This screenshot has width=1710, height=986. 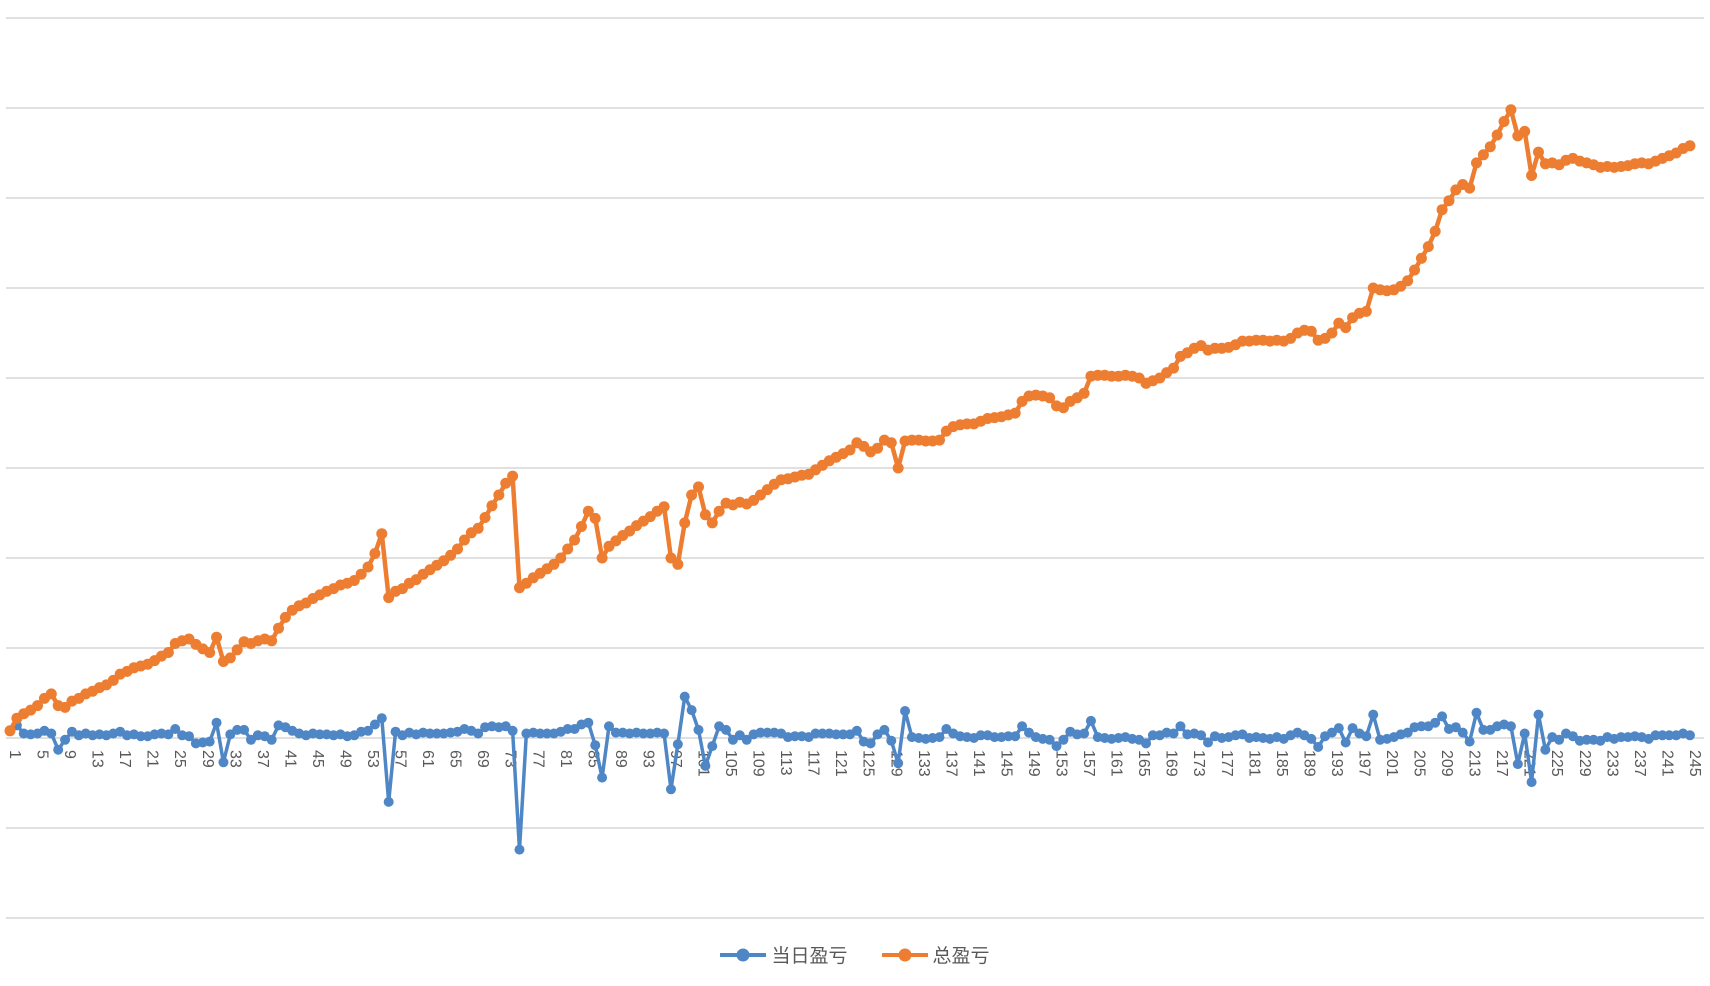 What do you see at coordinates (904, 954) in the screenshot?
I see `legend-marker-total-icon` at bounding box center [904, 954].